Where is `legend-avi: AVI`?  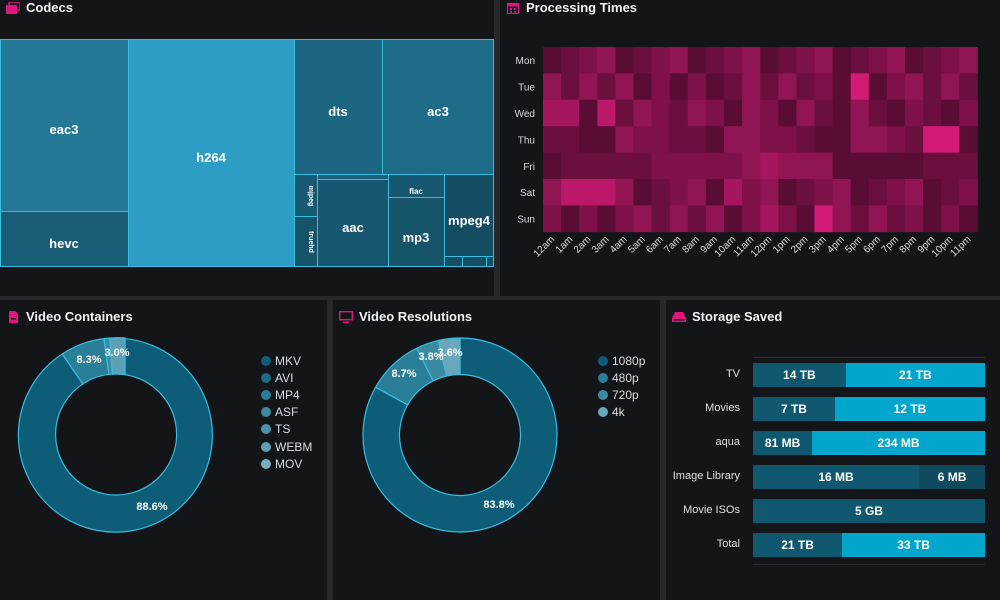 legend-avi: AVI is located at coordinates (286, 377).